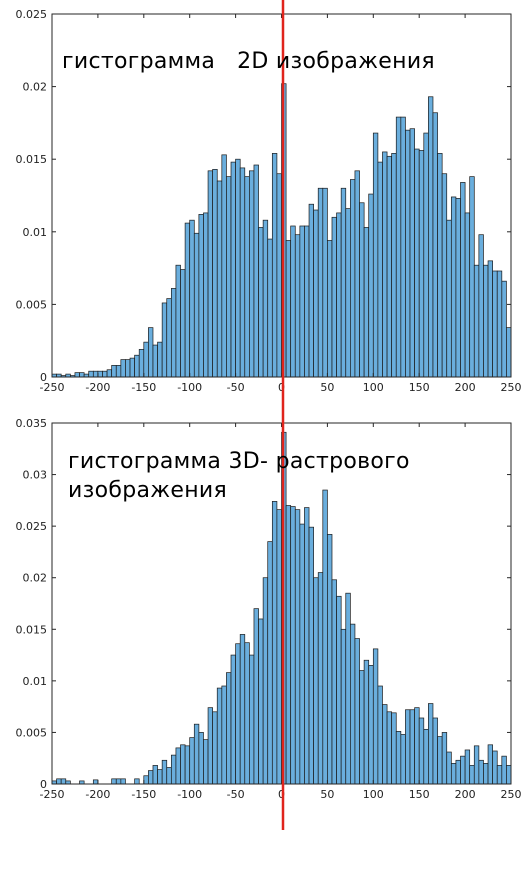  Describe the element at coordinates (143, 387) in the screenshot. I see `x-tick-label: -150` at that location.